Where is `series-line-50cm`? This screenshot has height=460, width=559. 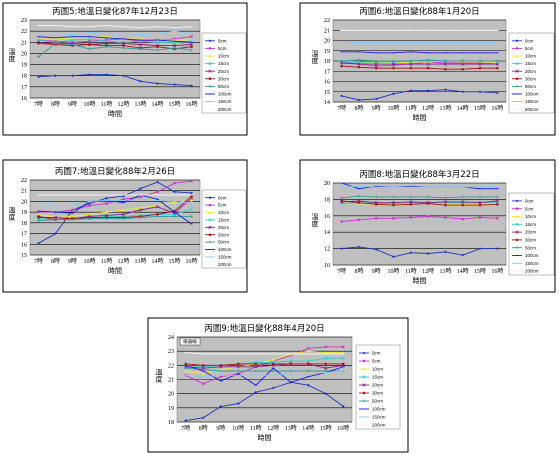
series-line-50cm is located at coordinates (419, 60).